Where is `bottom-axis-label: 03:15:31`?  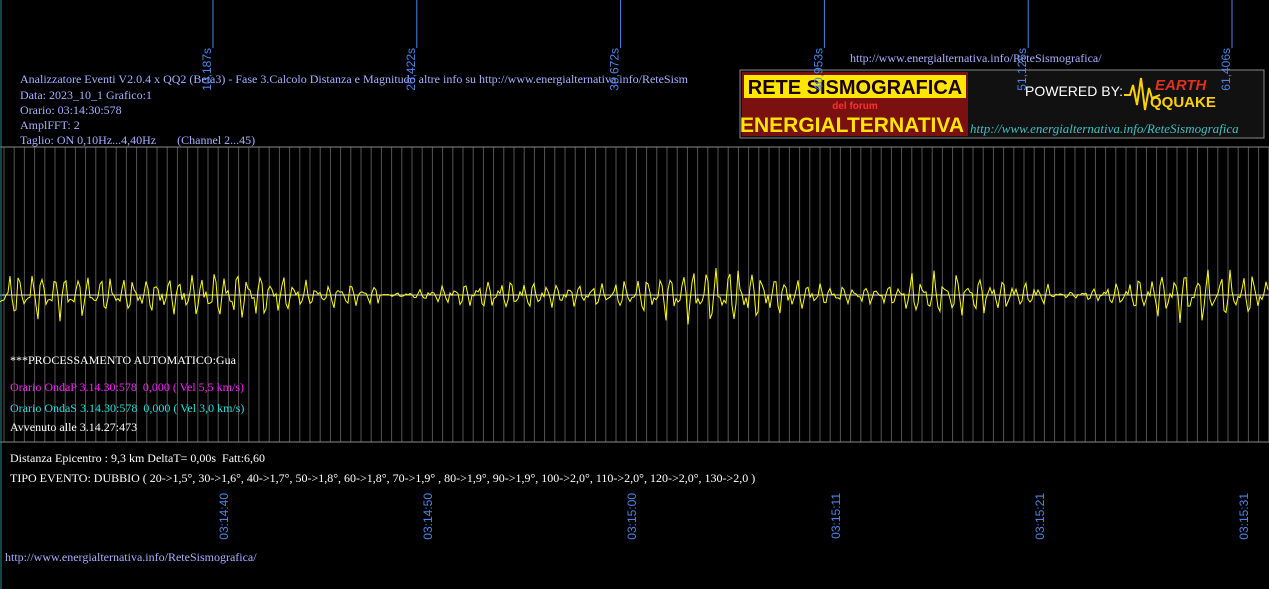 bottom-axis-label: 03:15:31 is located at coordinates (1244, 516).